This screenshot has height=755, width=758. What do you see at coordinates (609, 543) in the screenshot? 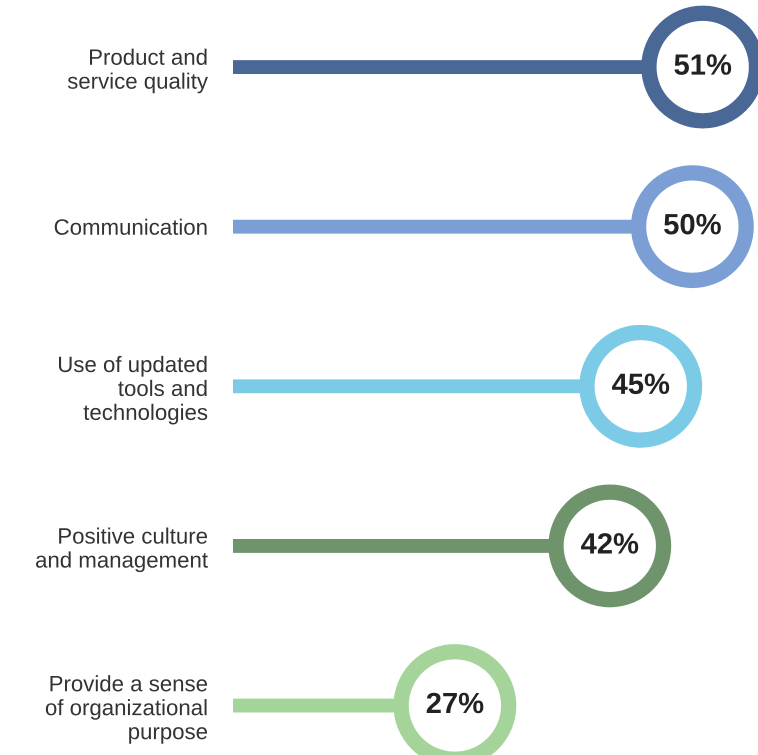
I see `data-label: 42%` at bounding box center [609, 543].